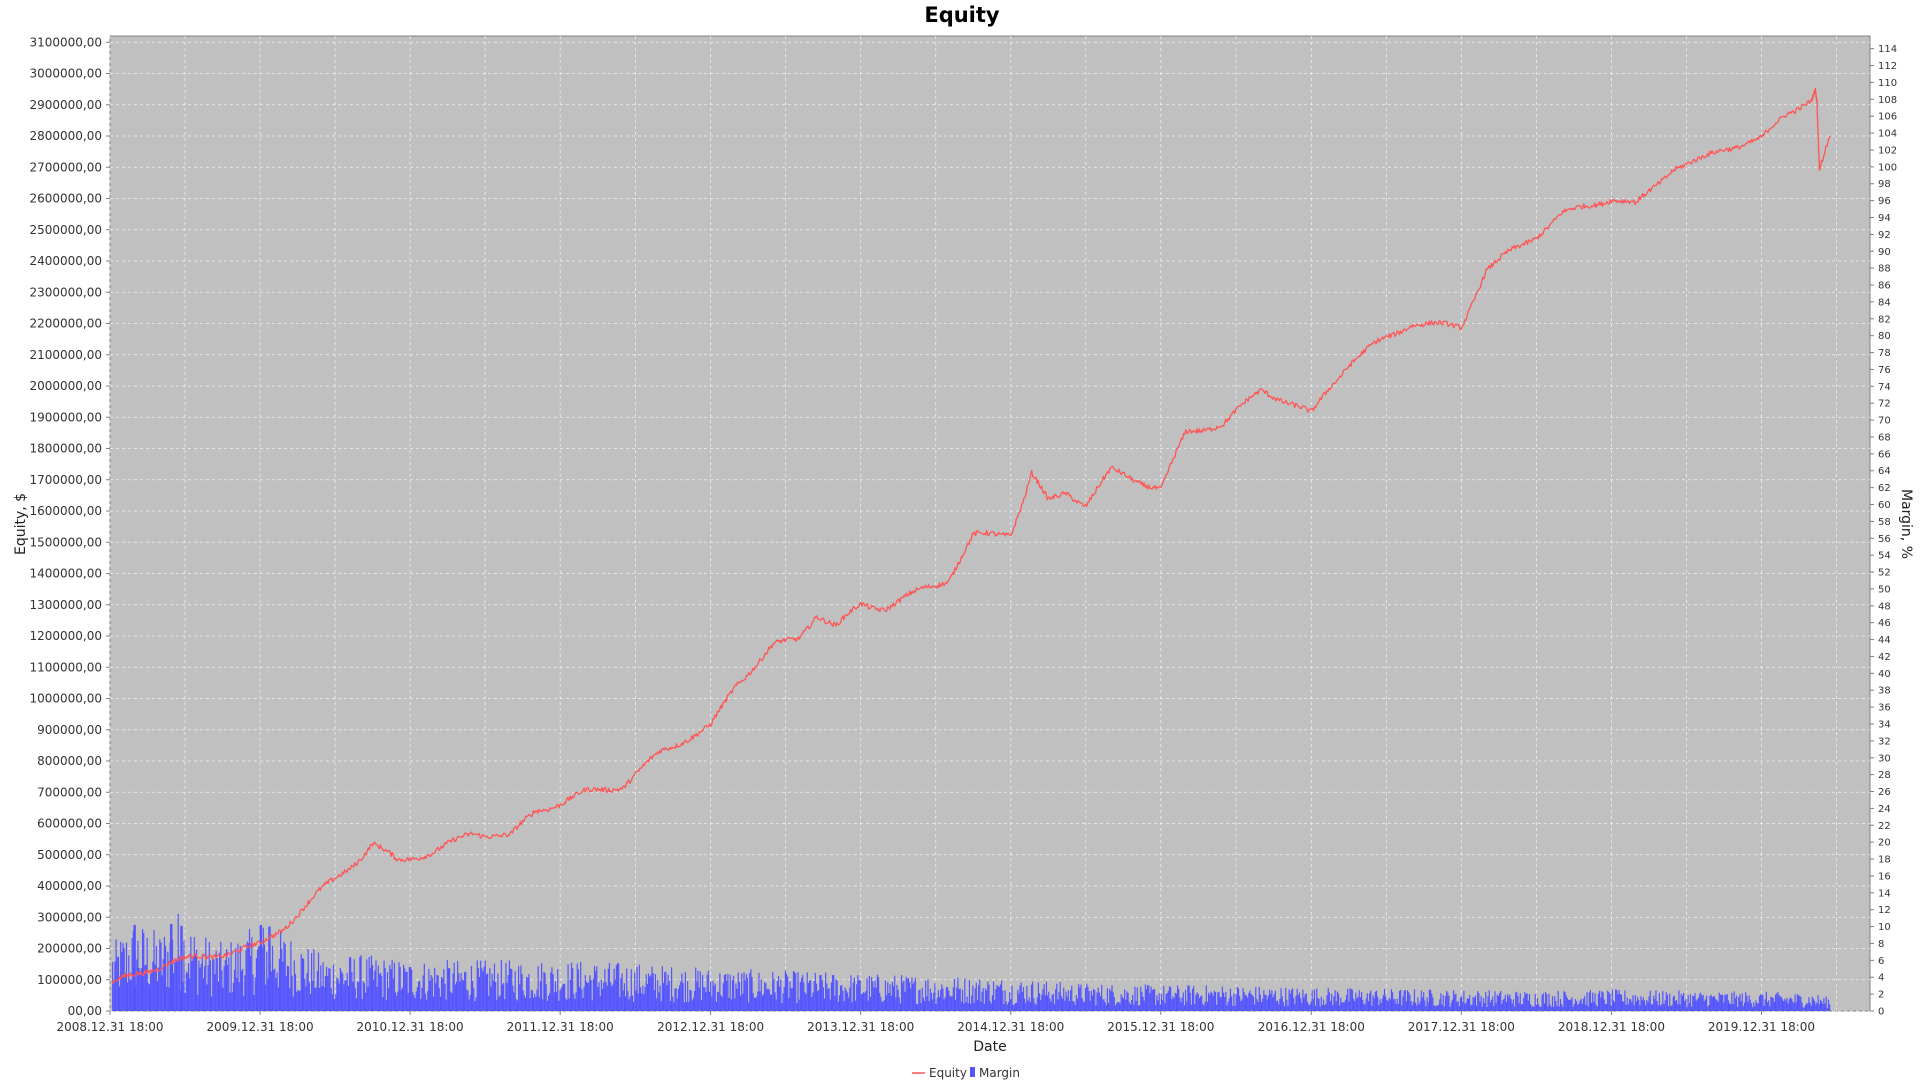  Describe the element at coordinates (1881, 961) in the screenshot. I see `right-tick-label: 6` at that location.